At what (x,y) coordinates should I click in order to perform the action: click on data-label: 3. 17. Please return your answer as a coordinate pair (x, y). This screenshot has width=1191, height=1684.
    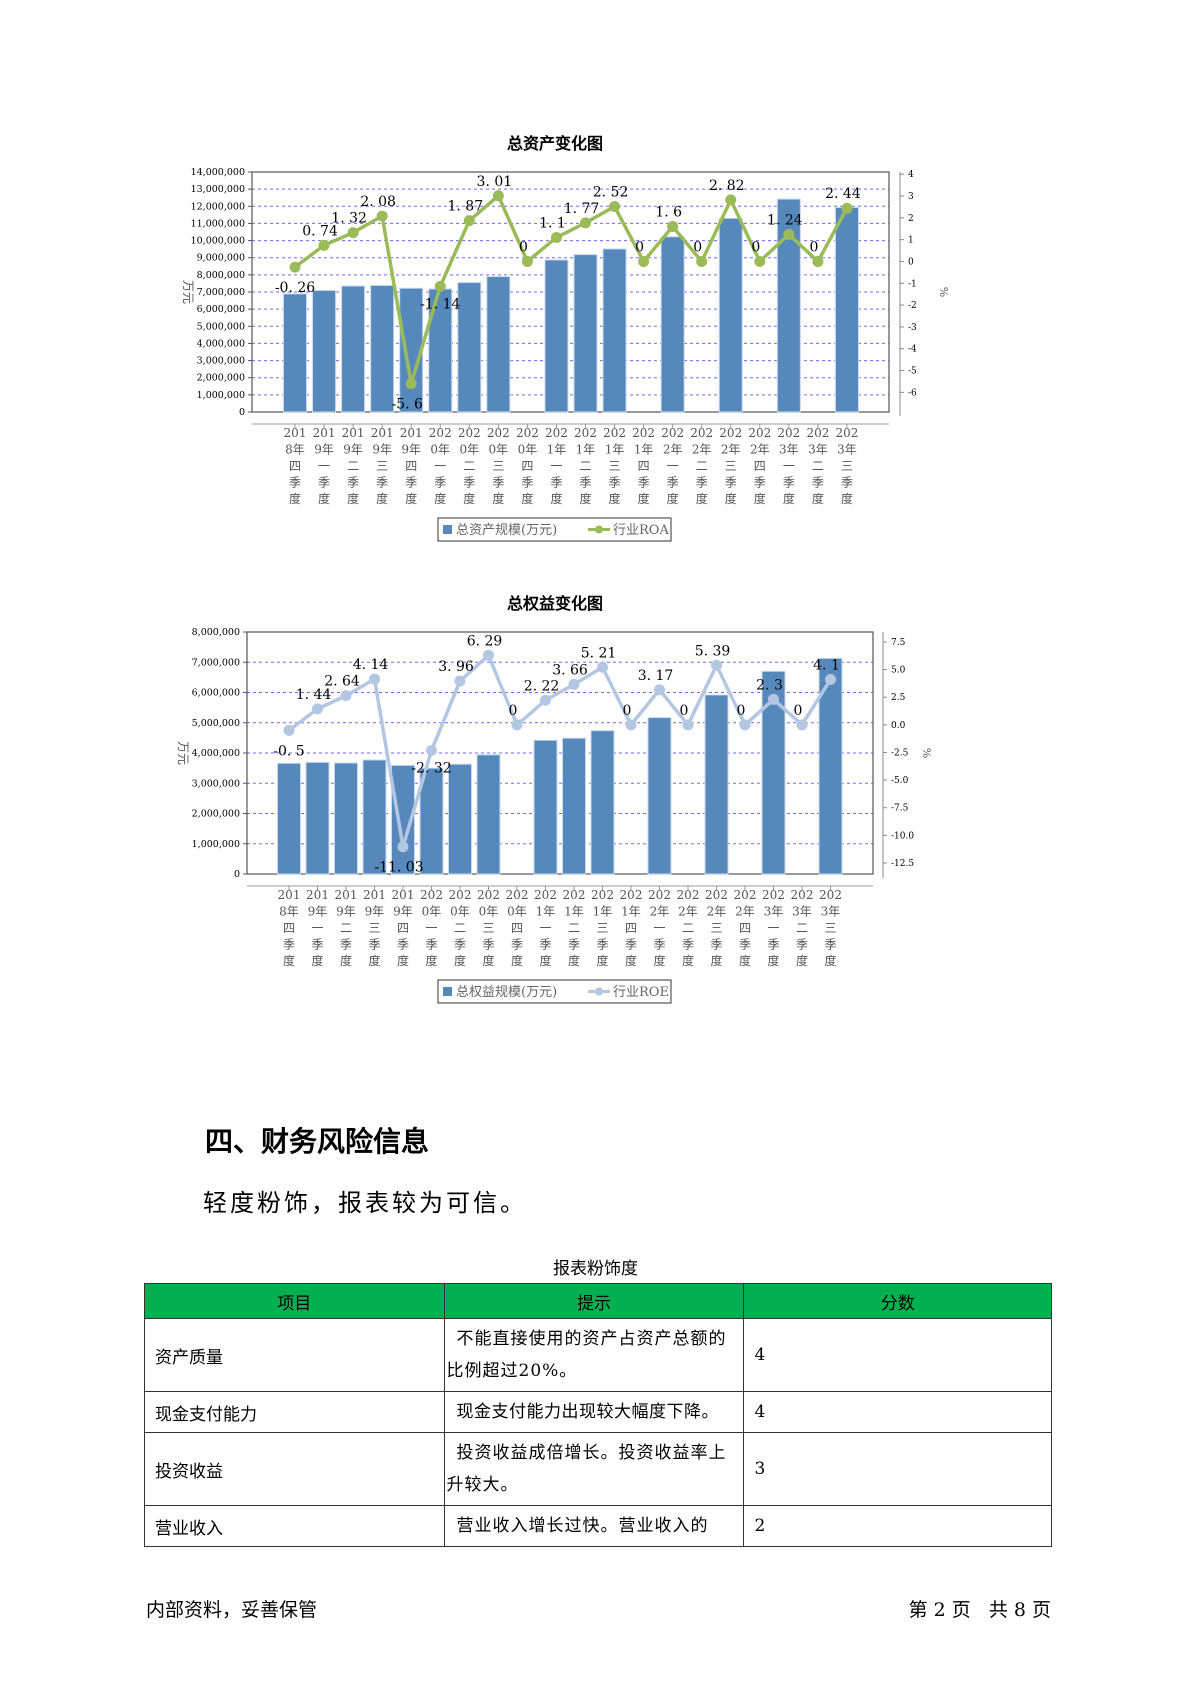
    Looking at the image, I should click on (656, 676).